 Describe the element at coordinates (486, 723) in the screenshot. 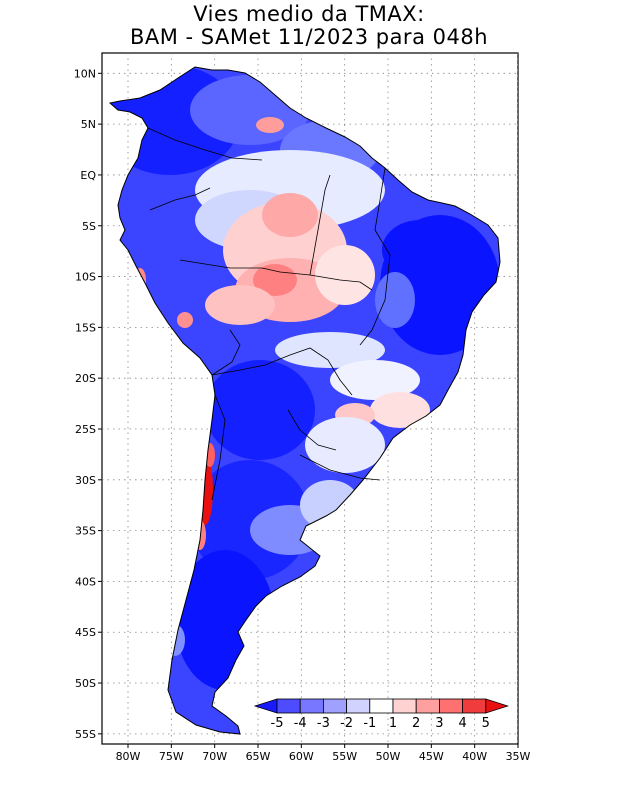

I see `colorbar-label: 5` at that location.